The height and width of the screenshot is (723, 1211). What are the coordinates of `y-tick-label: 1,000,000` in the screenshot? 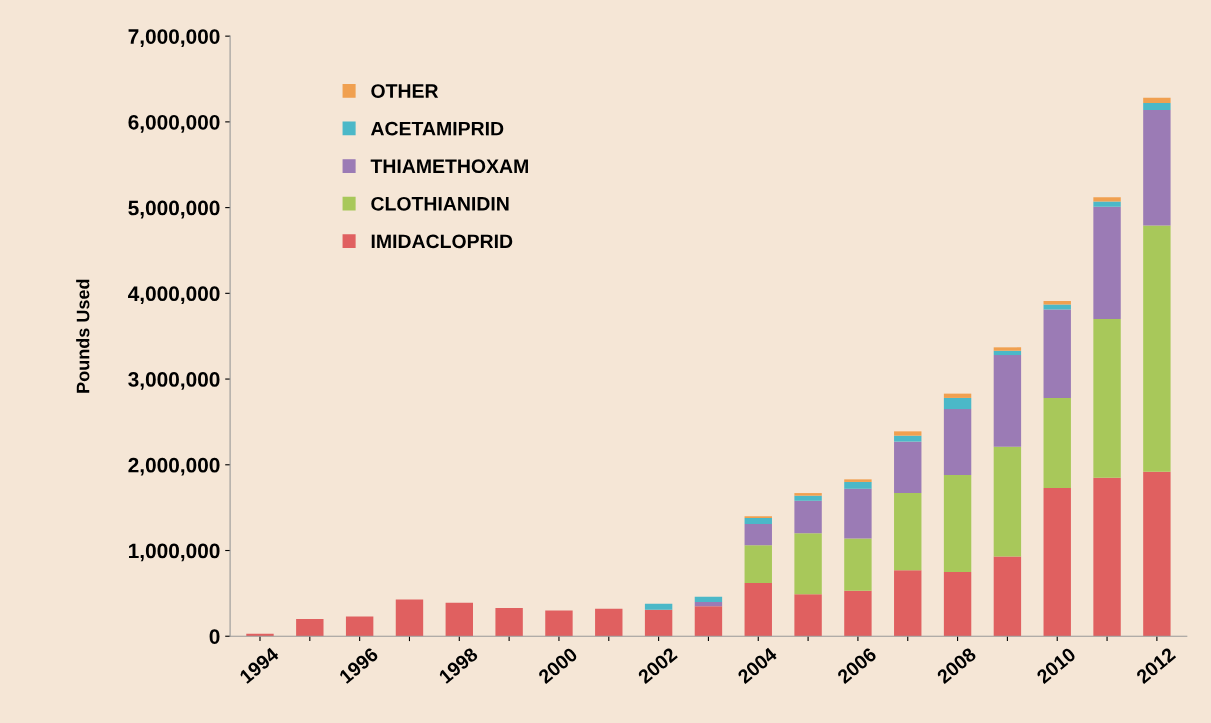 It's located at (174, 552).